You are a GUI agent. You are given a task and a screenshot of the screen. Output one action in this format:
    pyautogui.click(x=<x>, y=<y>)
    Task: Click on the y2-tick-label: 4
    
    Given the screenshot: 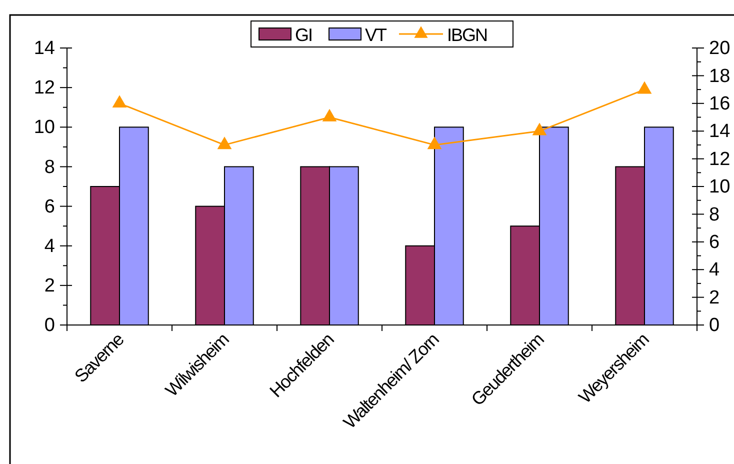 What is the action you would take?
    pyautogui.click(x=714, y=270)
    